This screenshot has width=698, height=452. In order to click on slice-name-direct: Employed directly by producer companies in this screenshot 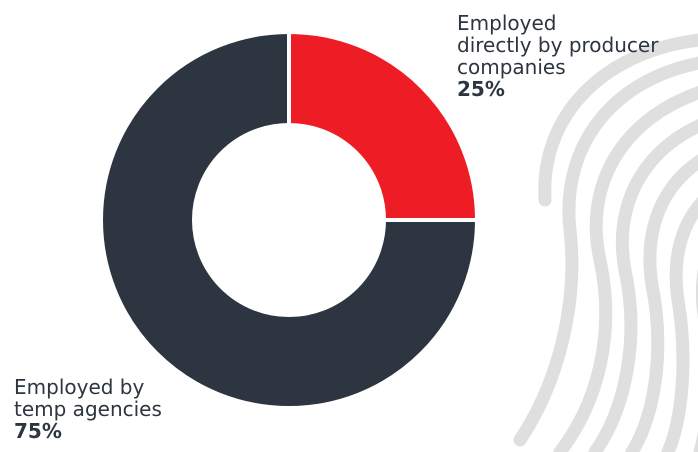, I will do `click(577, 45)`.